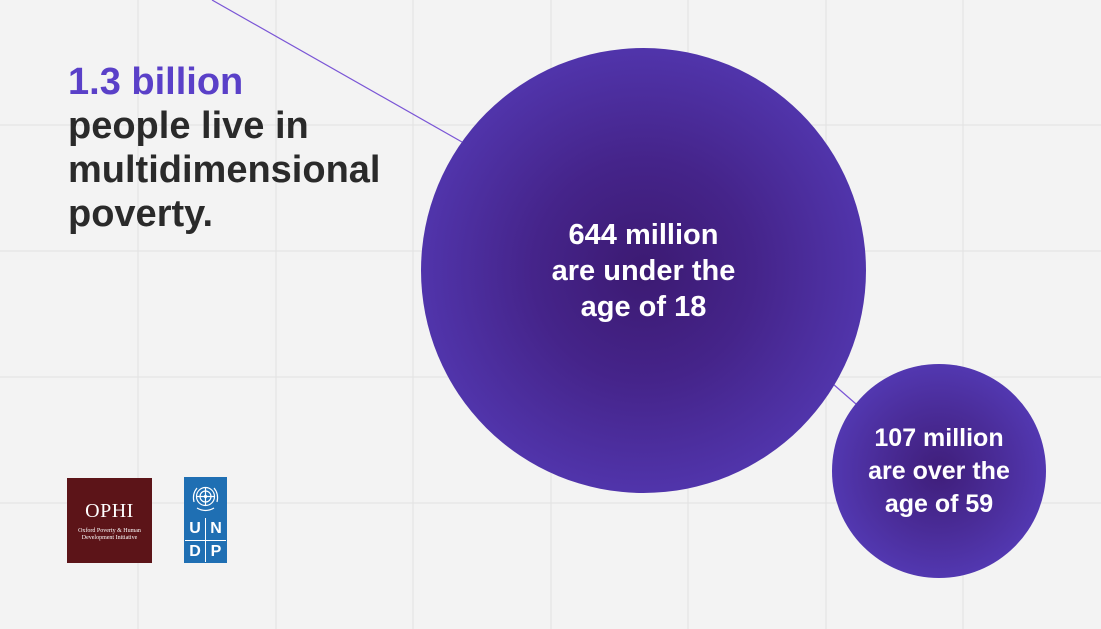 The width and height of the screenshot is (1101, 629). I want to click on bubble-line: are over the, so click(939, 470).